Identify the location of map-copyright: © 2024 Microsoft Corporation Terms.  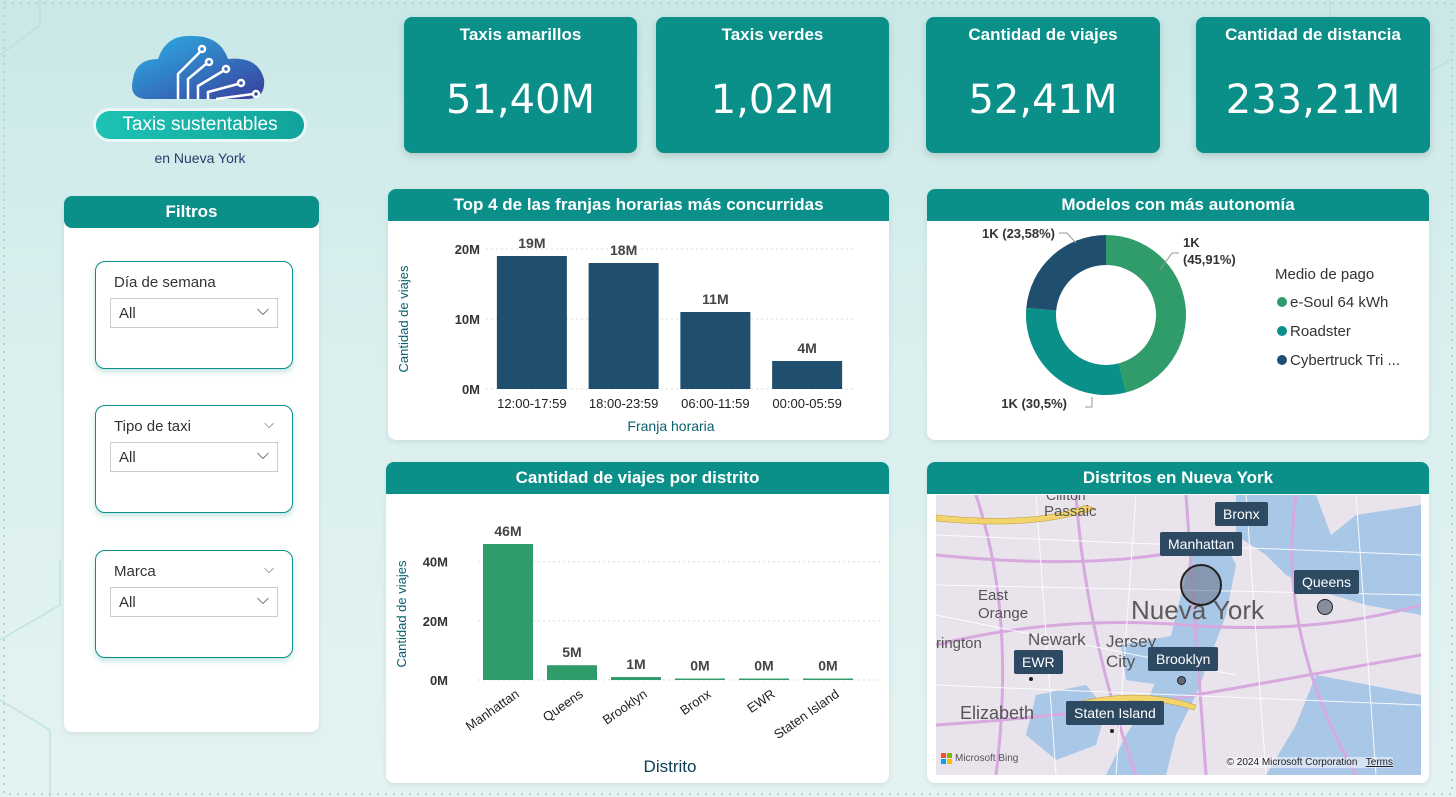
(1309, 762).